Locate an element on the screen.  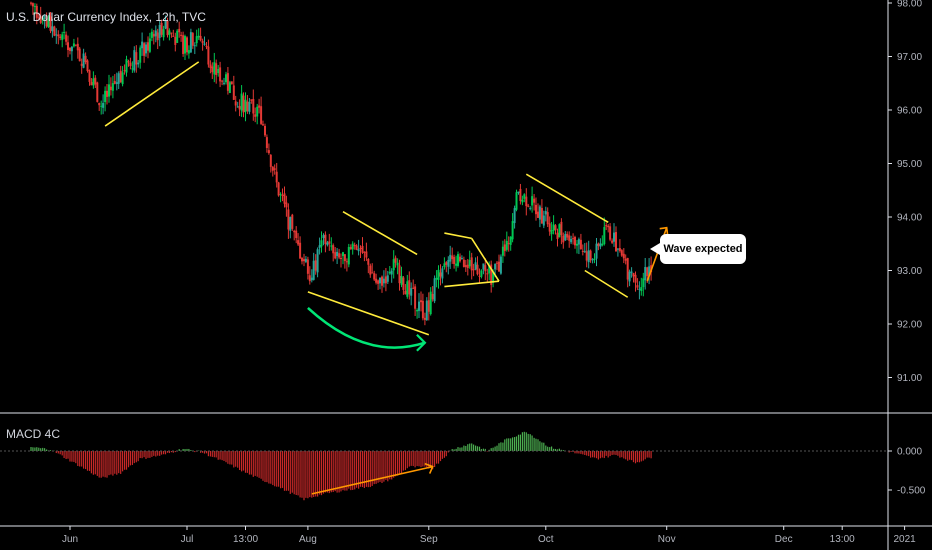
wave-expected-callout: Wave expected is located at coordinates (698, 249).